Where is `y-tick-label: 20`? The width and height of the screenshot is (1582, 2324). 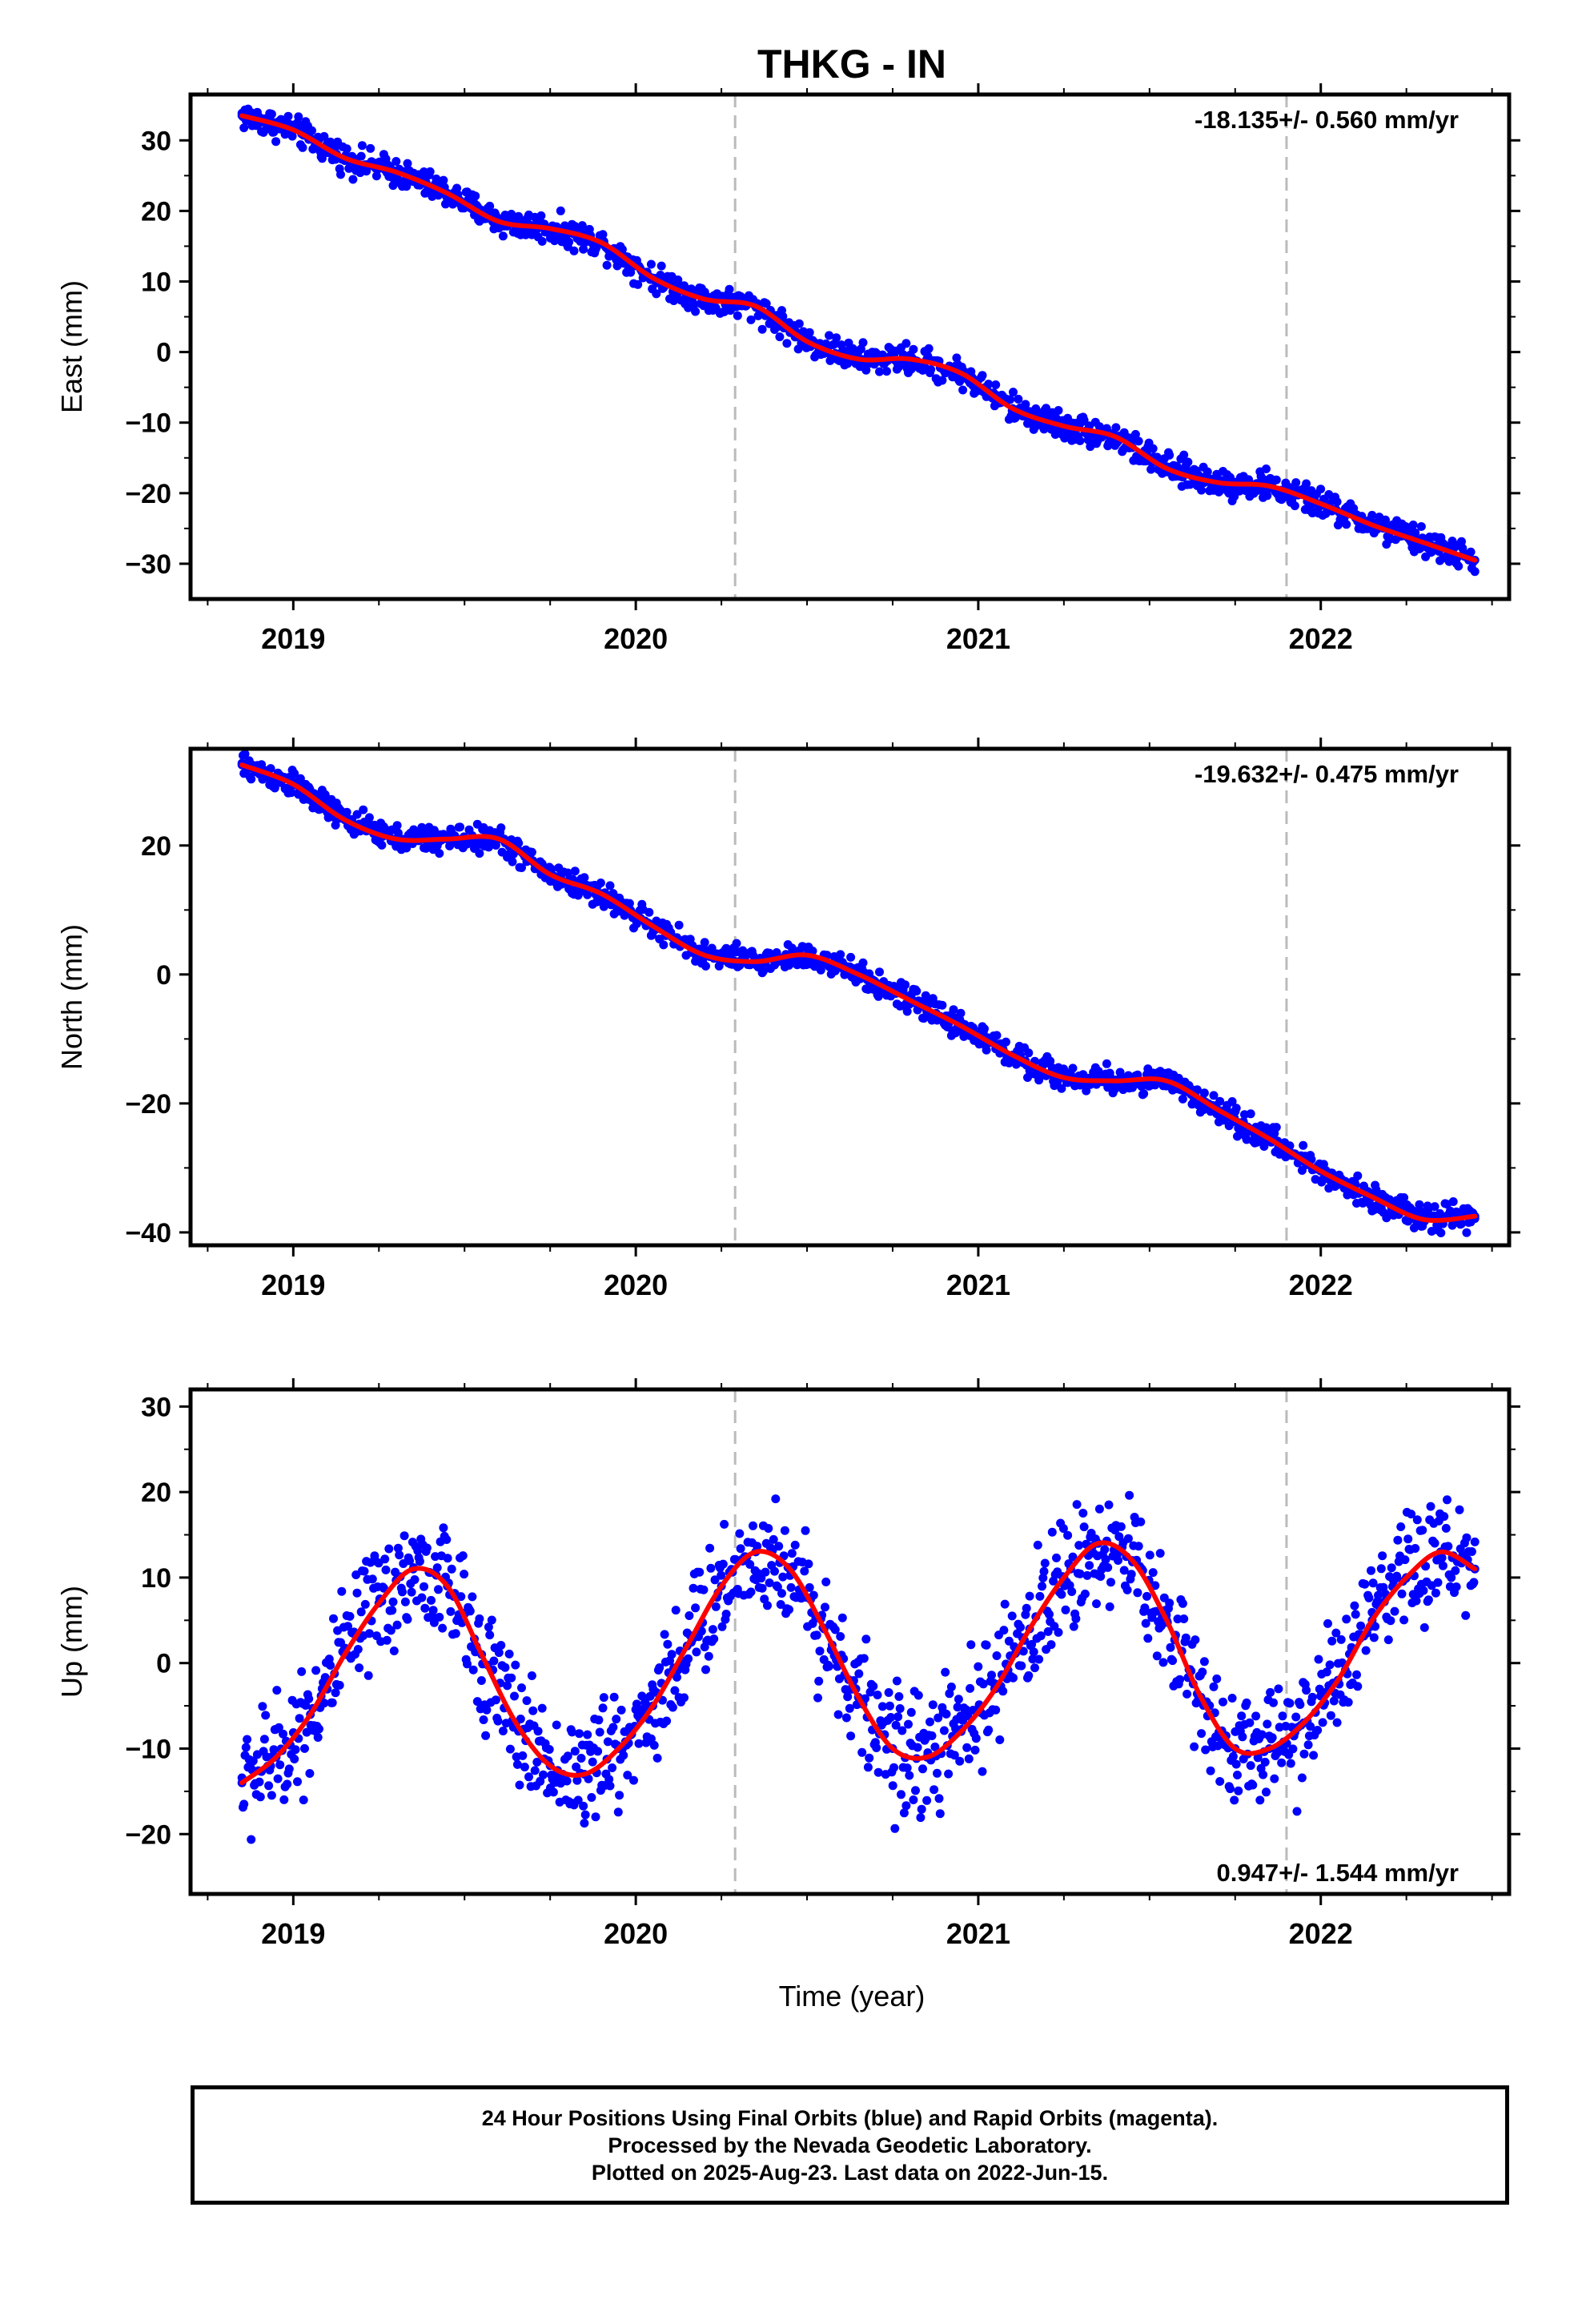
y-tick-label: 20 is located at coordinates (156, 846).